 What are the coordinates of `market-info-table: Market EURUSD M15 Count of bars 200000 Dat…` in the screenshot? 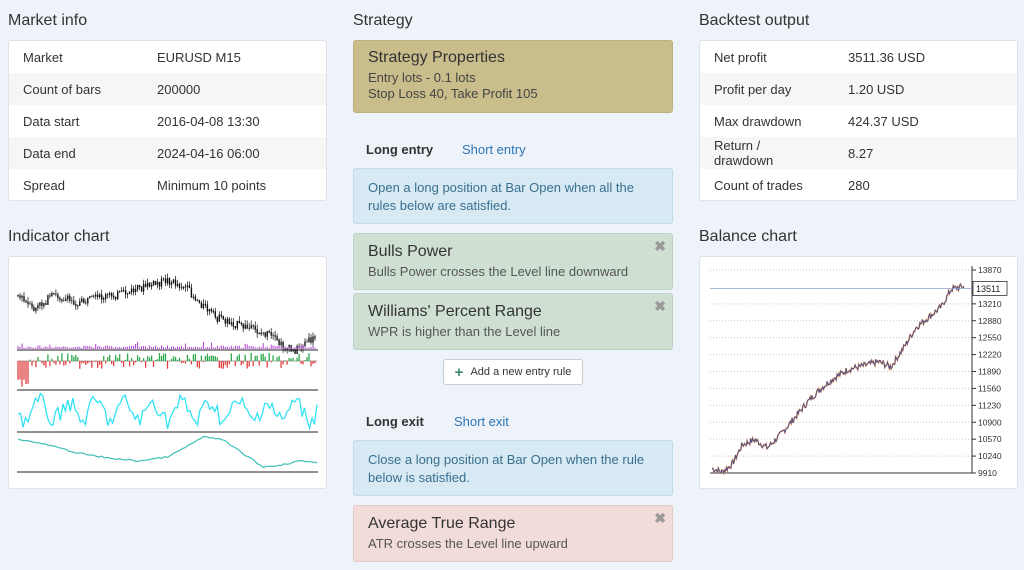 It's located at (167, 121).